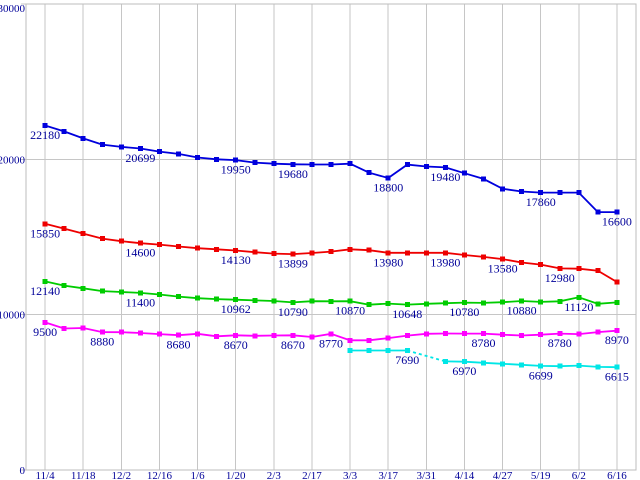  Describe the element at coordinates (83, 475) in the screenshot. I see `x-axis-label: 11/18` at that location.